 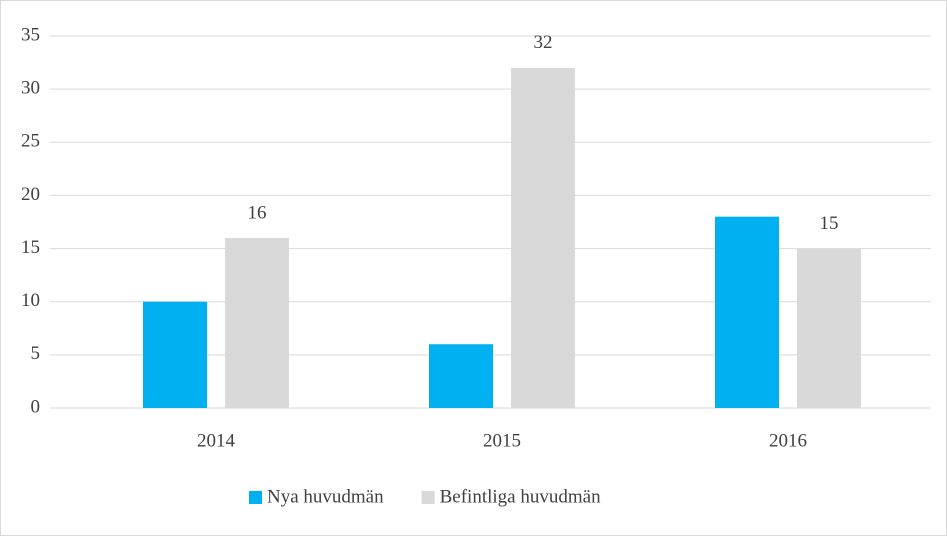 I want to click on data-label: 32, so click(x=543, y=42).